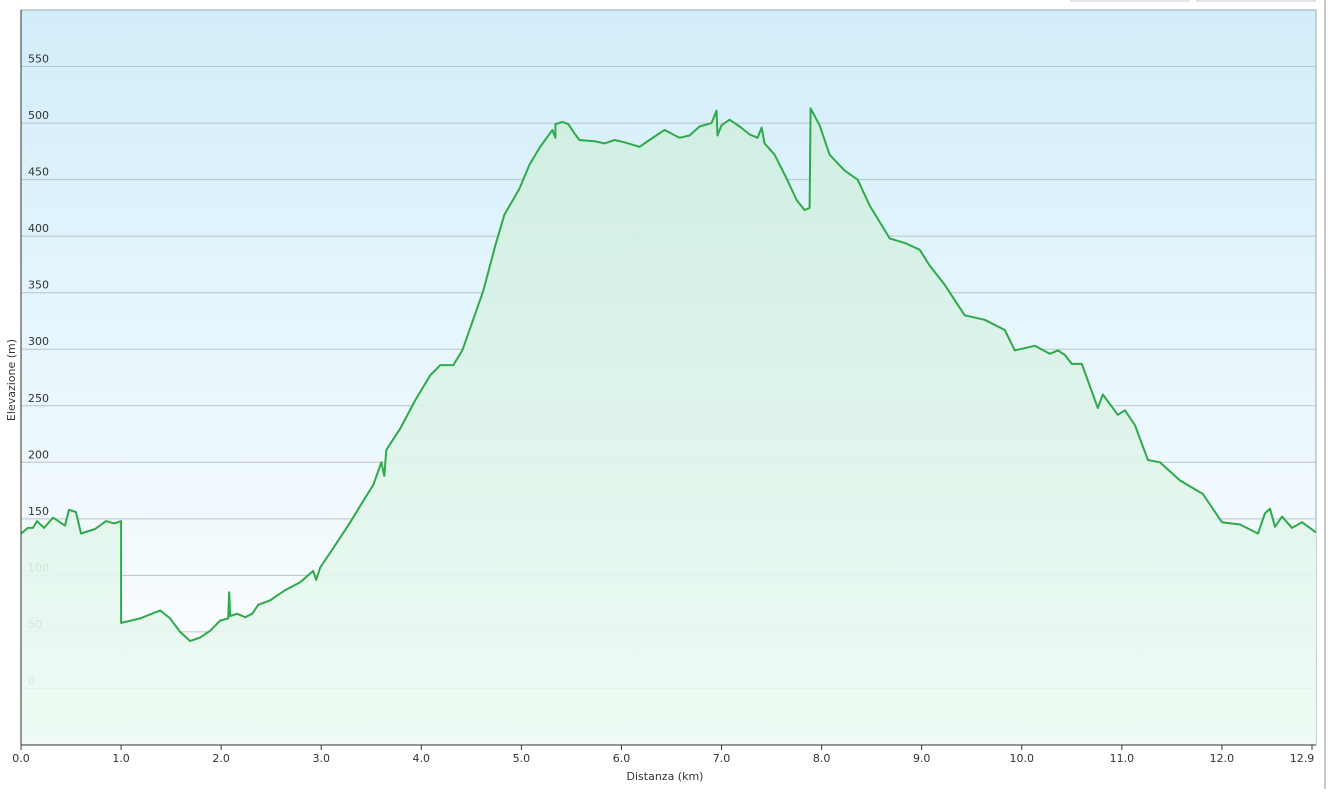 This screenshot has width=1329, height=793. What do you see at coordinates (1122, 758) in the screenshot?
I see `x-tick-label: 11.0` at bounding box center [1122, 758].